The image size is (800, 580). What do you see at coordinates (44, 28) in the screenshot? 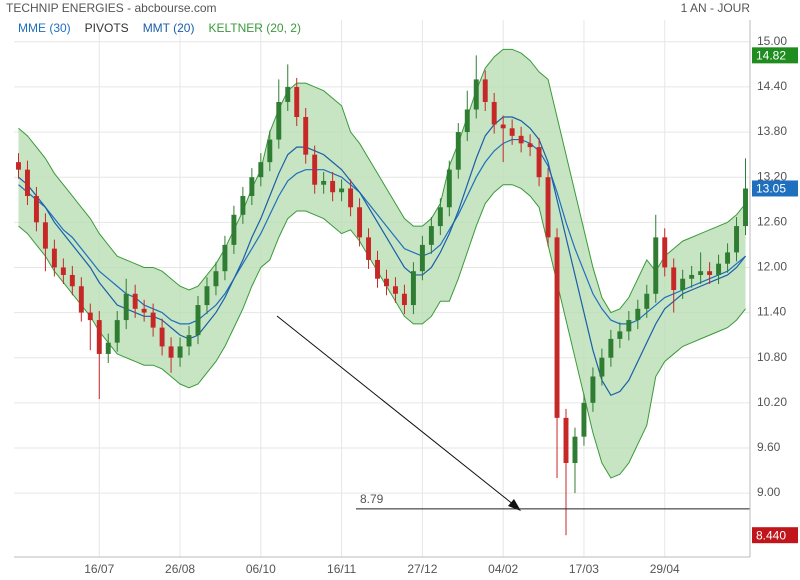
I see `legend-entry: MME (30)` at bounding box center [44, 28].